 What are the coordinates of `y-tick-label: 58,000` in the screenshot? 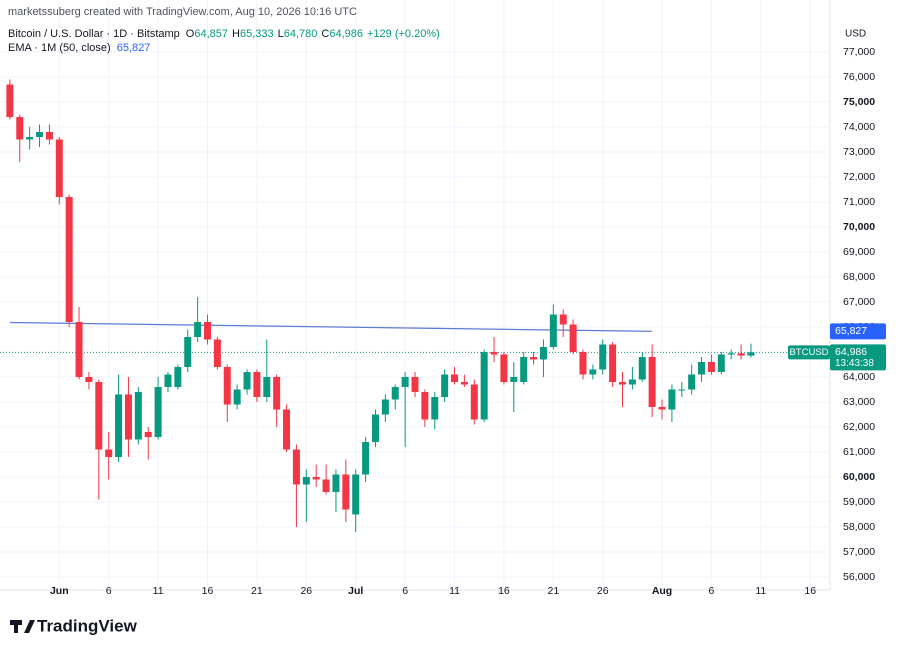 It's located at (859, 527).